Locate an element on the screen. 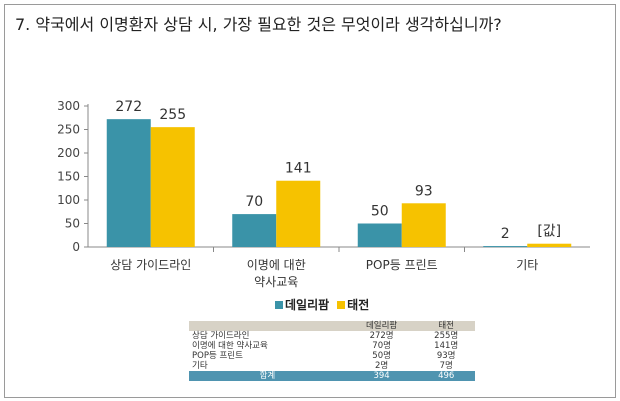  table-header-row: 데일리팜 태전 is located at coordinates (332, 326).